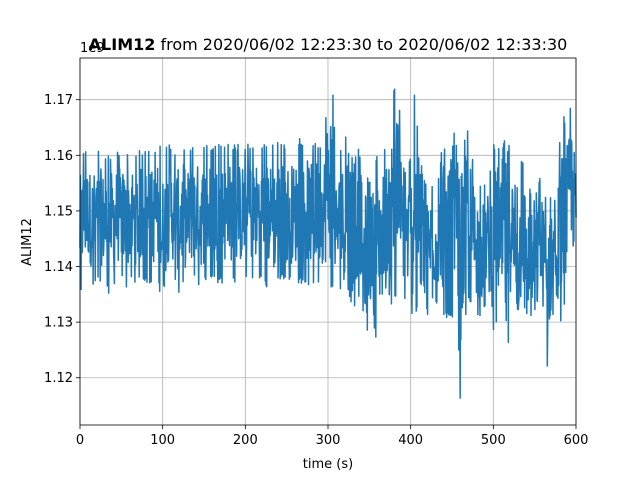  I want to click on y-tick-label: 1.13, so click(58, 323).